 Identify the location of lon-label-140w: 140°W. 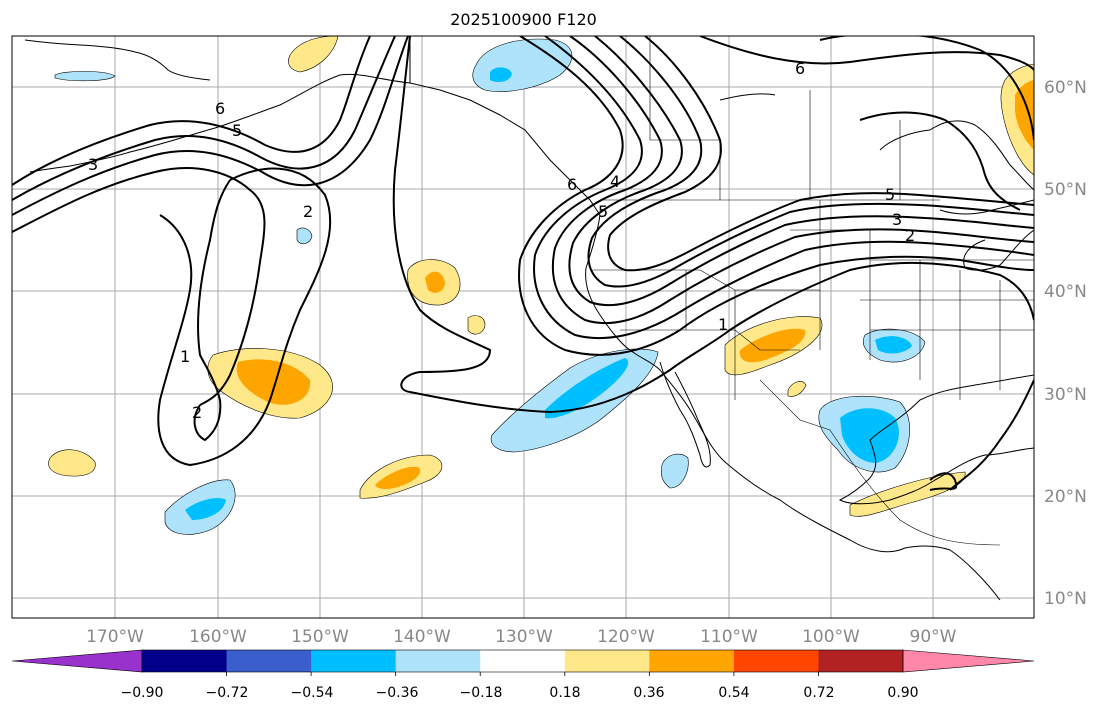
(422, 637).